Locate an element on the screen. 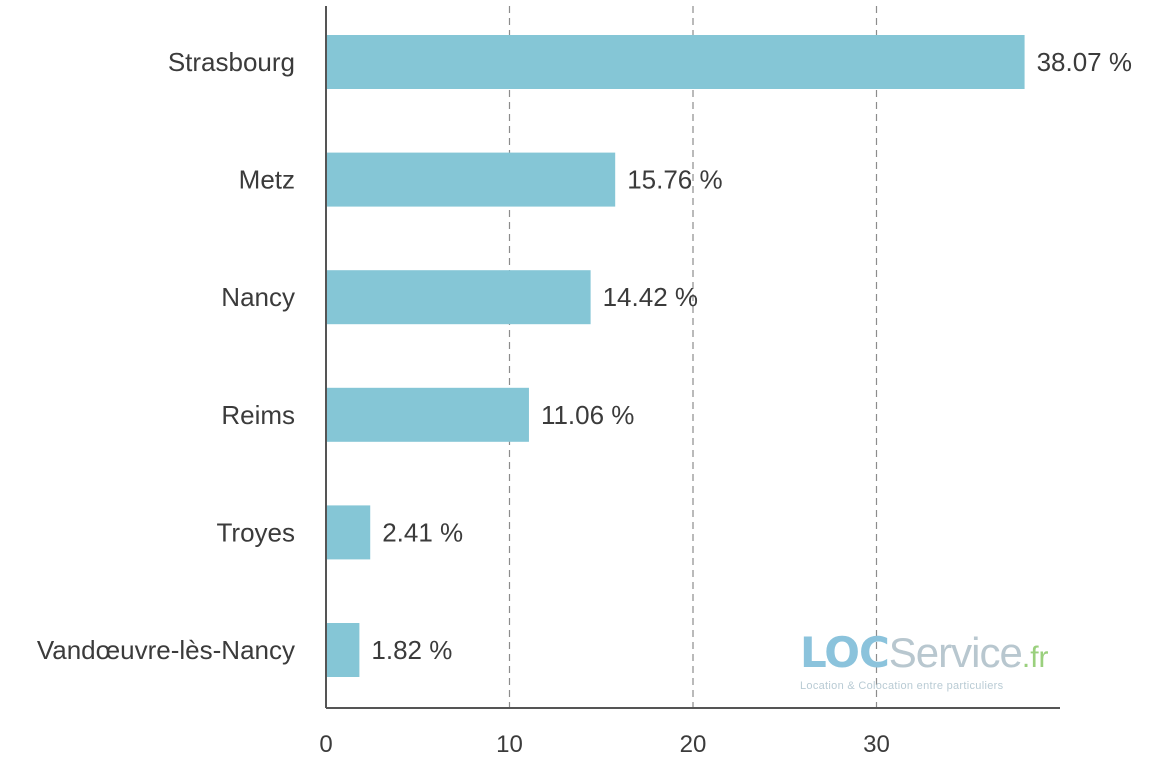 This screenshot has height=768, width=1150. category-label: Vandœuvre-lès-Nancy is located at coordinates (166, 650).